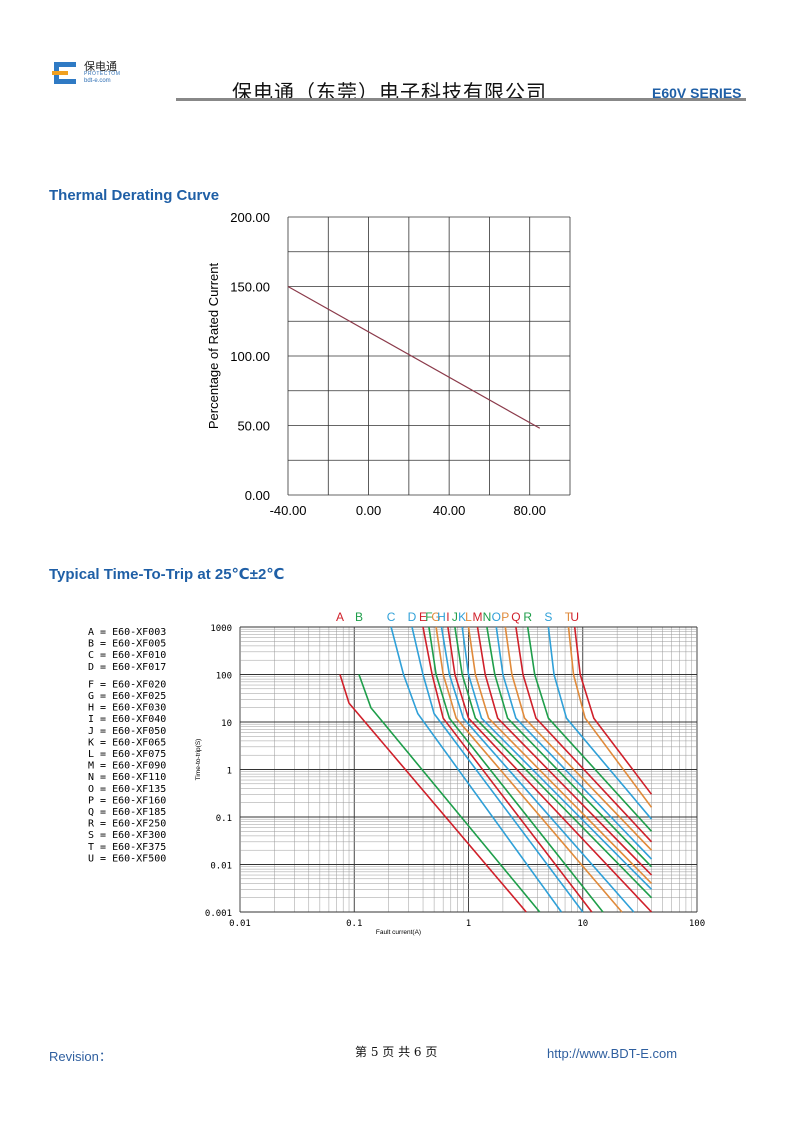 The image size is (800, 1132). I want to click on legend-entry: P = E60-XF160, so click(127, 800).